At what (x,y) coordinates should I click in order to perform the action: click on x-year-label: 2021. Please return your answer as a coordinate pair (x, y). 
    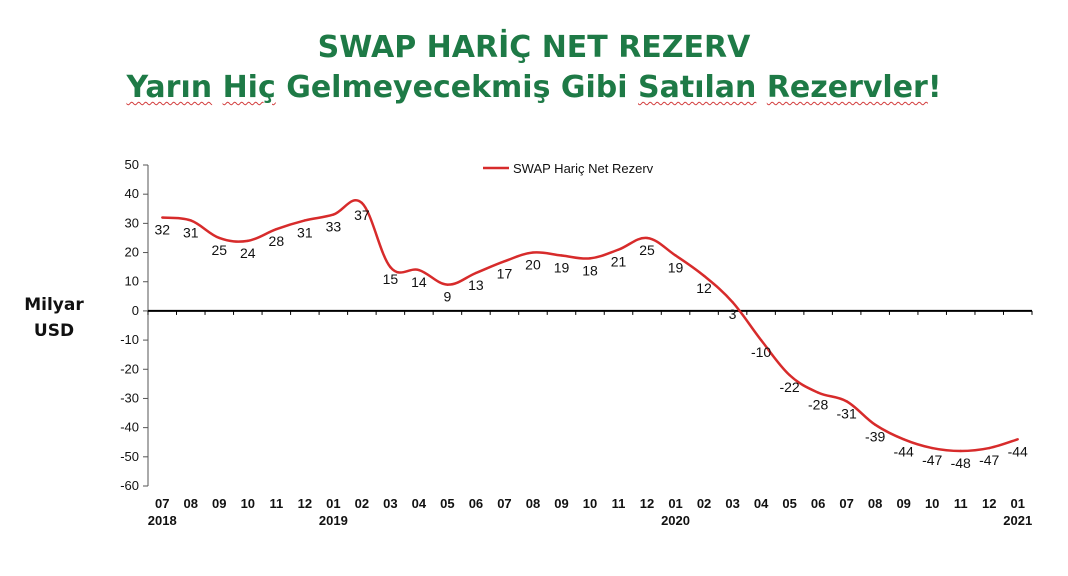
    Looking at the image, I should click on (1017, 520).